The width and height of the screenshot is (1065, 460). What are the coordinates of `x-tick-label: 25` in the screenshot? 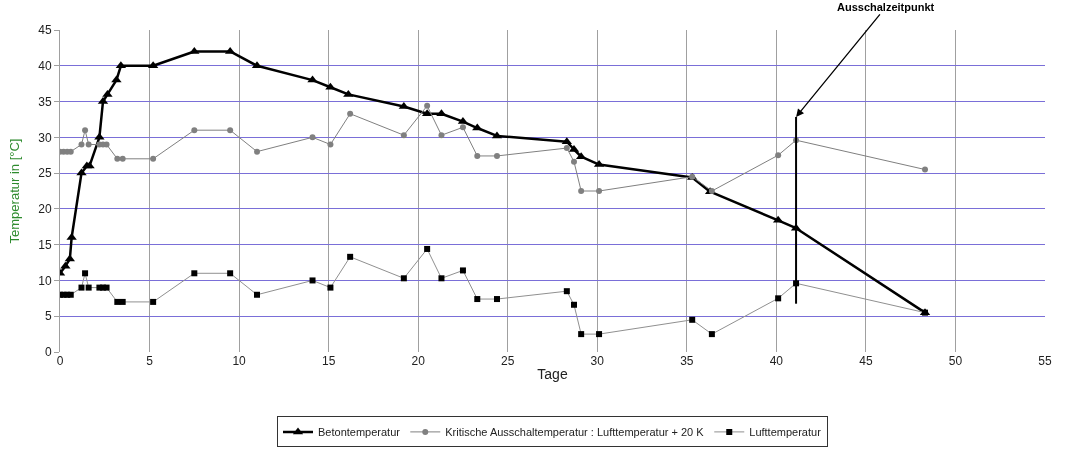 It's located at (508, 361).